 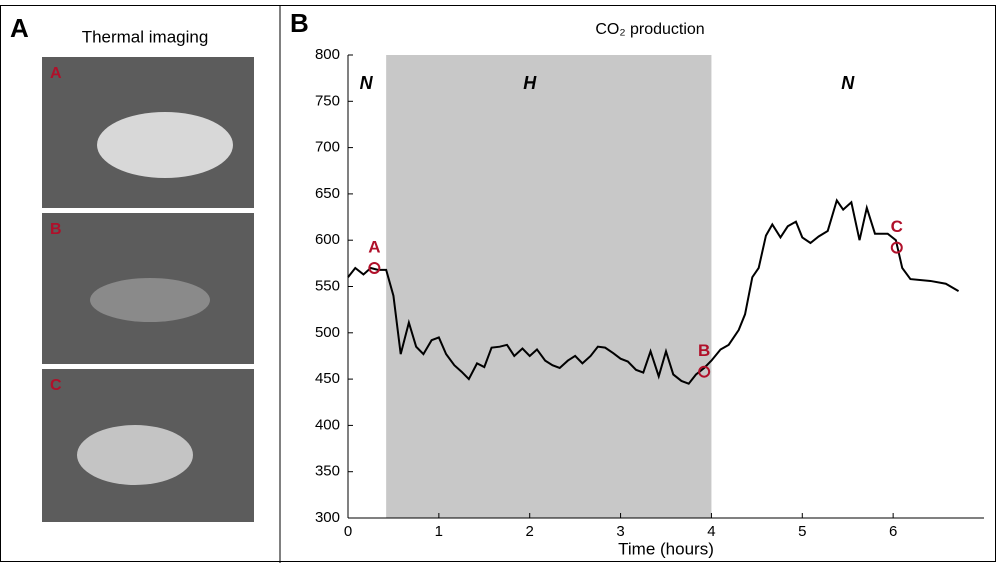 I want to click on y-tick-label: 350, so click(x=327, y=471).